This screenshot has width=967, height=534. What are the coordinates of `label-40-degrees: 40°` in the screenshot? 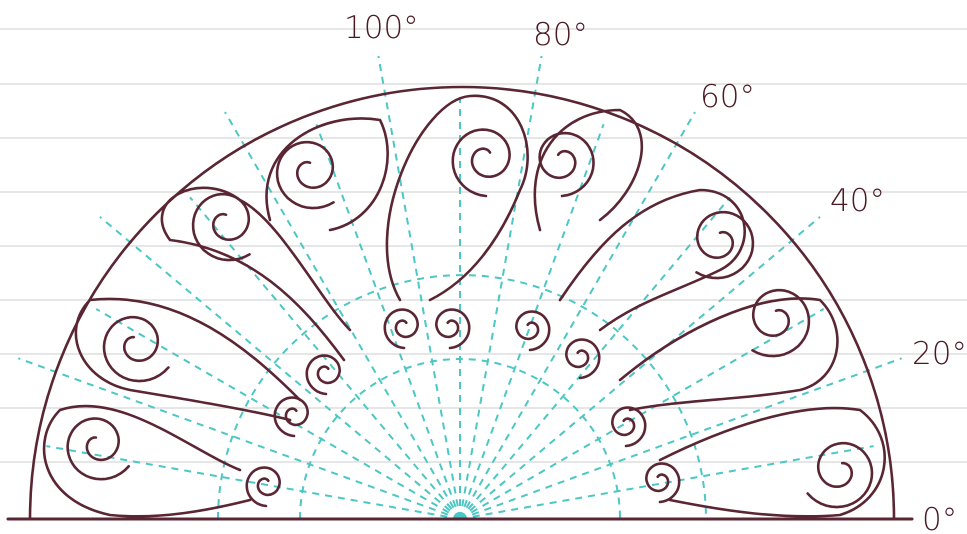 It's located at (857, 201).